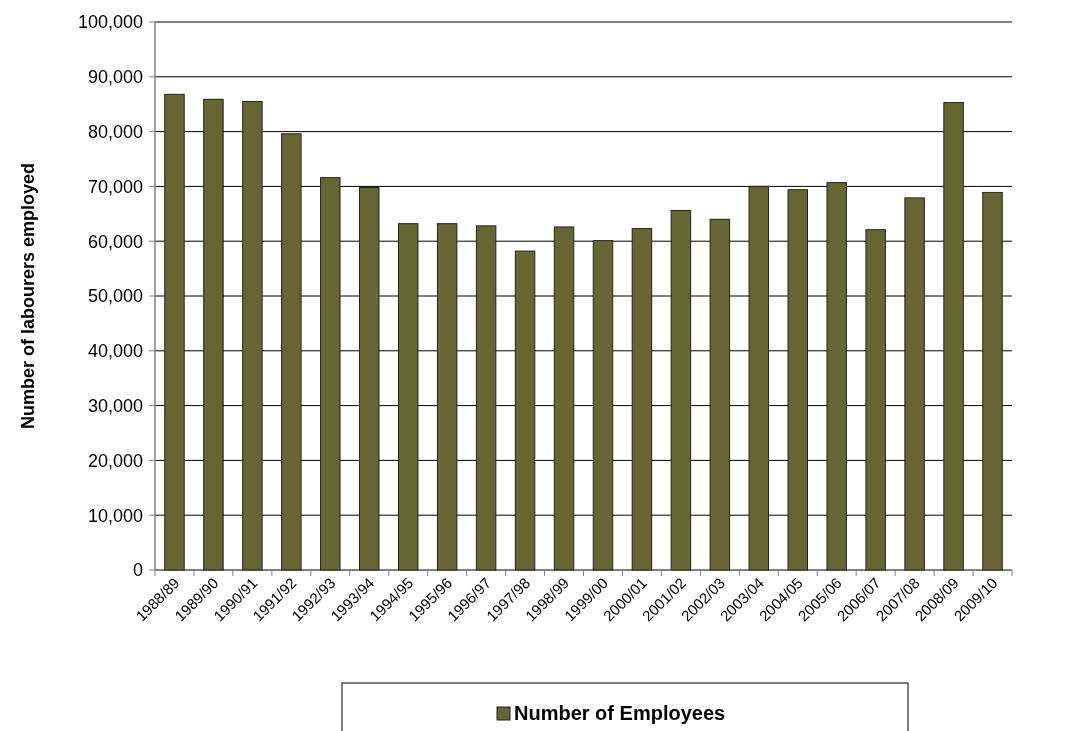 The height and width of the screenshot is (731, 1076). What do you see at coordinates (137, 570) in the screenshot?
I see `y-tick-label: 0` at bounding box center [137, 570].